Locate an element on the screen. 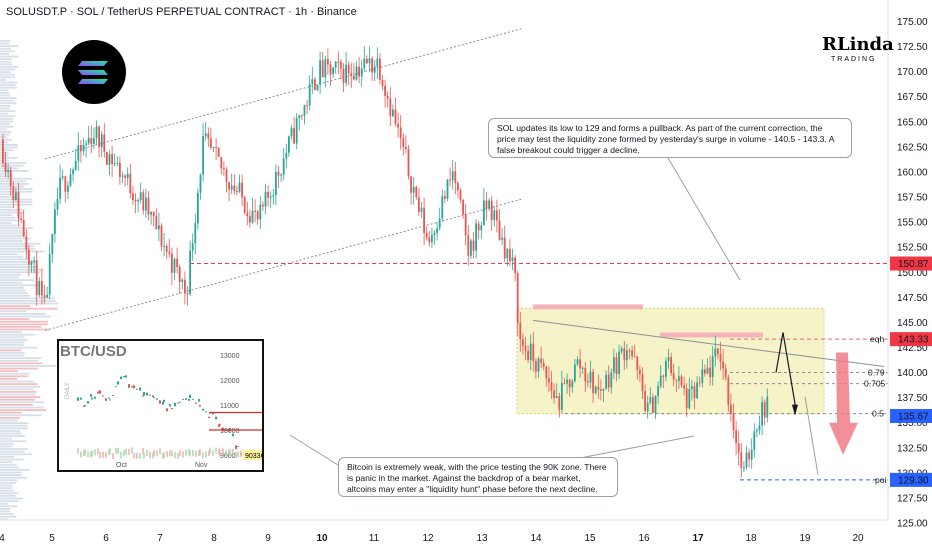 The image size is (932, 550). price-tag: 143.33 is located at coordinates (911, 339).